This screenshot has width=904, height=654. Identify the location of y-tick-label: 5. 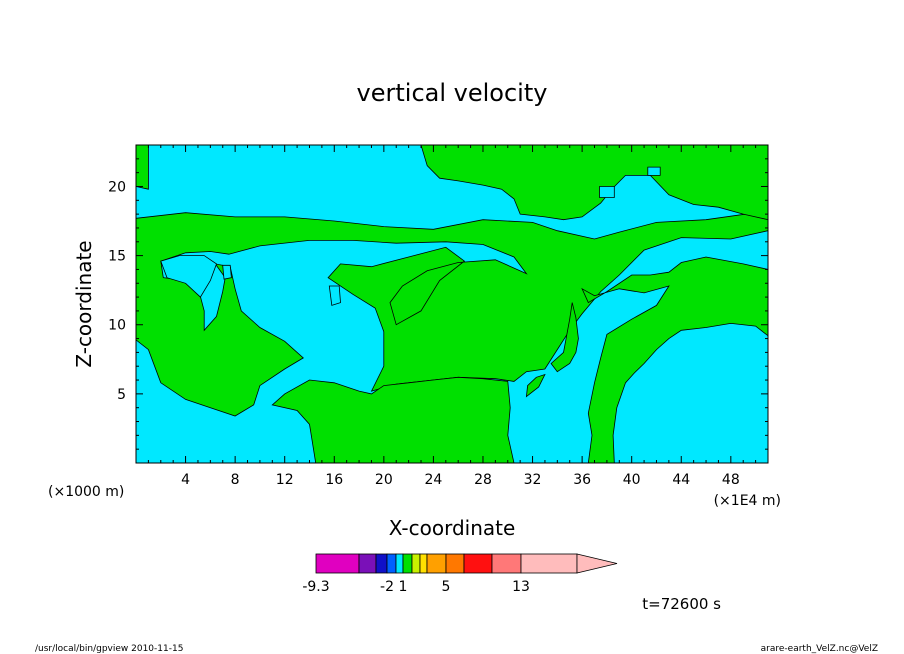
(121, 395).